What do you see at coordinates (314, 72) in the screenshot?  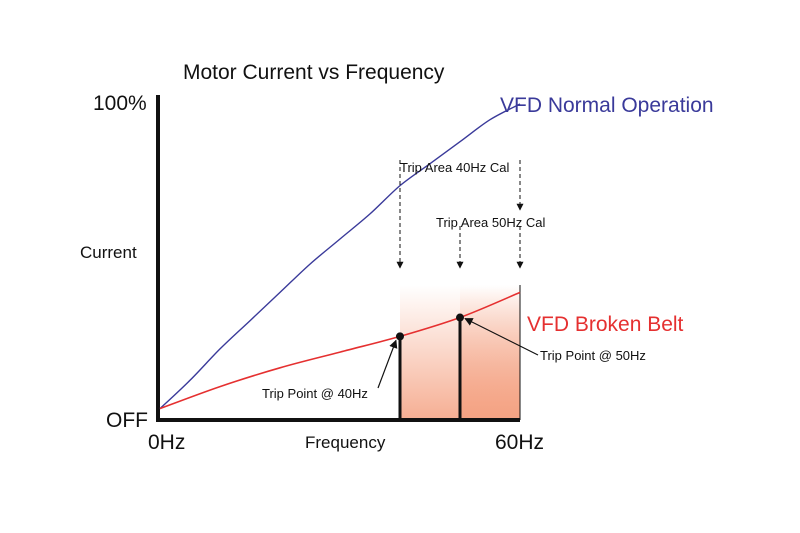 I see `chart-title: Motor Current vs Frequency` at bounding box center [314, 72].